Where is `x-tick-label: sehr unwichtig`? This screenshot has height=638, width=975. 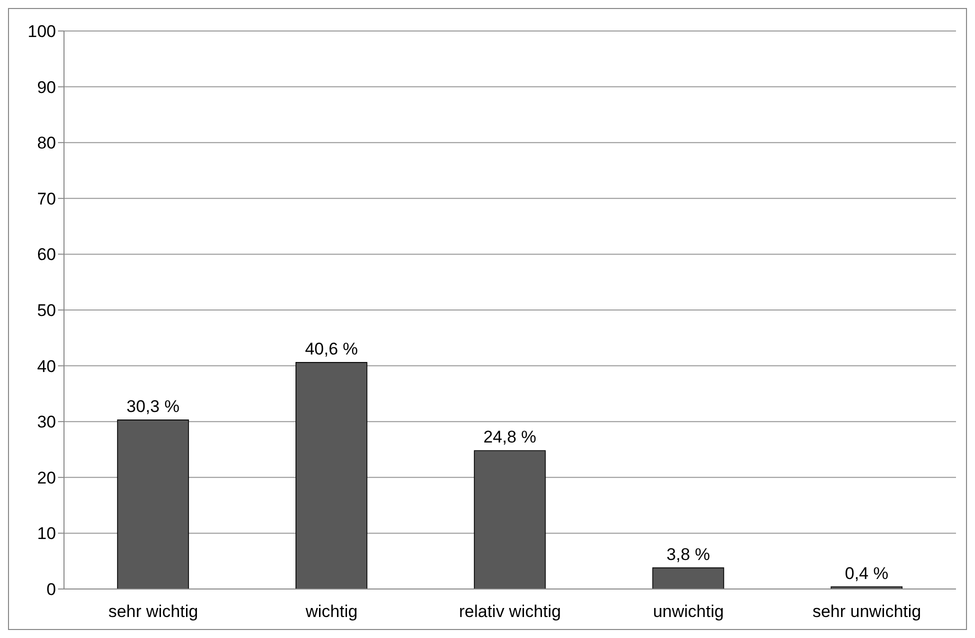
x-tick-label: sehr unwichtig is located at coordinates (867, 612).